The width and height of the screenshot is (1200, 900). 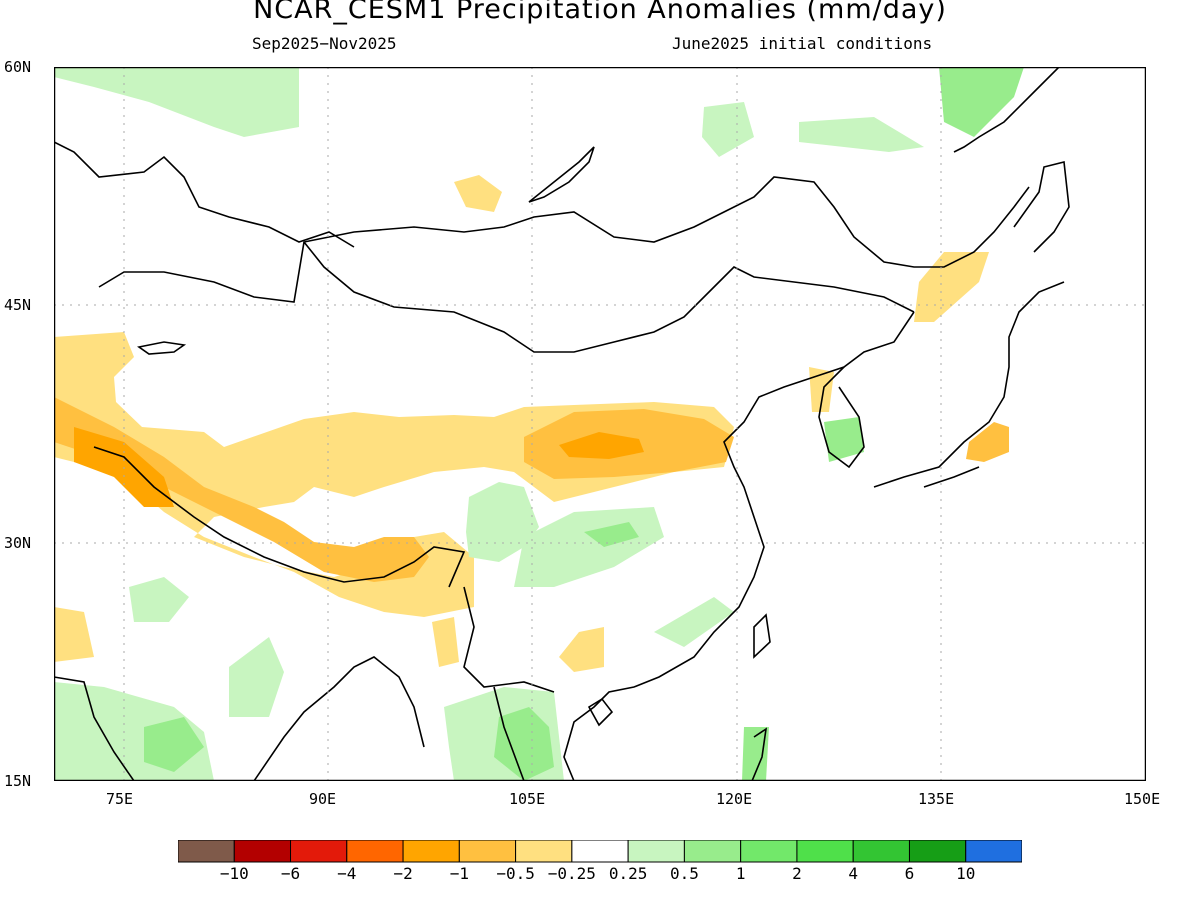 What do you see at coordinates (969, 384) in the screenshot?
I see `coastline-japan` at bounding box center [969, 384].